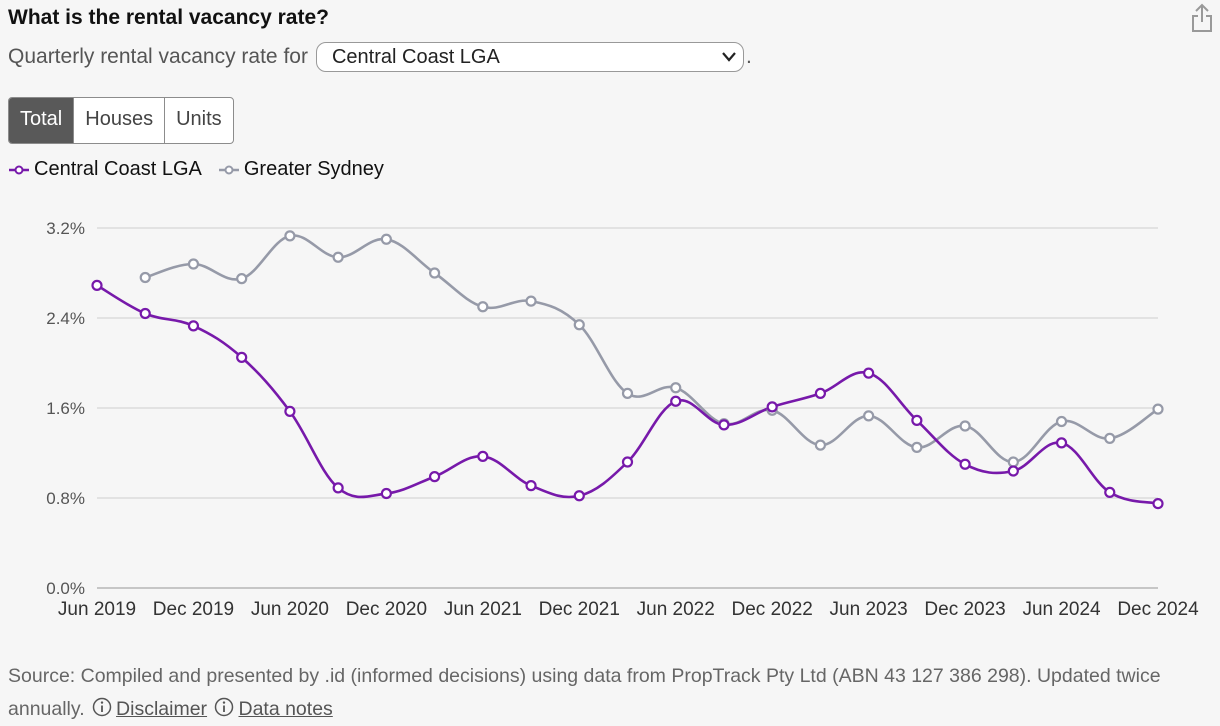  I want to click on x-tick-label: Dec 2019, so click(193, 609).